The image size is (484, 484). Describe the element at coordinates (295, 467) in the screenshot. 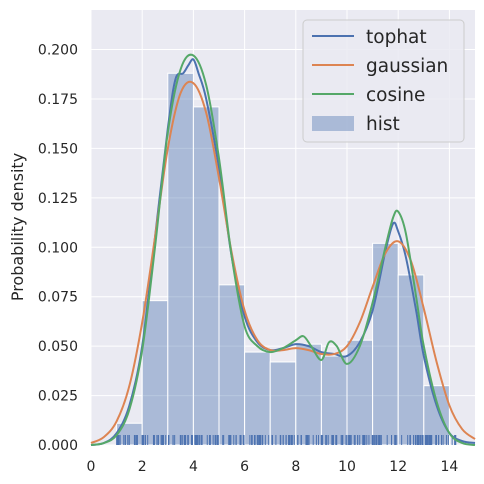

I see `x-tick-label-4: 8` at that location.